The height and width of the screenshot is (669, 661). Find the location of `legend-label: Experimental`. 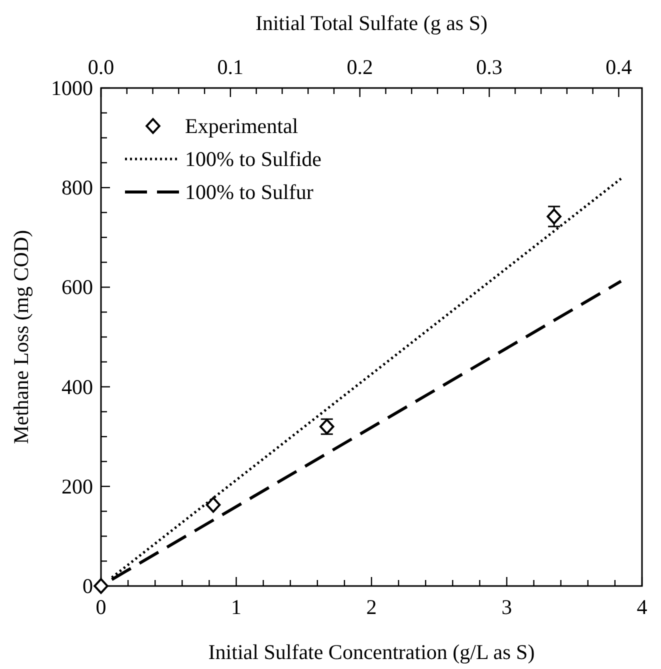

legend-label: Experimental is located at coordinates (241, 126).